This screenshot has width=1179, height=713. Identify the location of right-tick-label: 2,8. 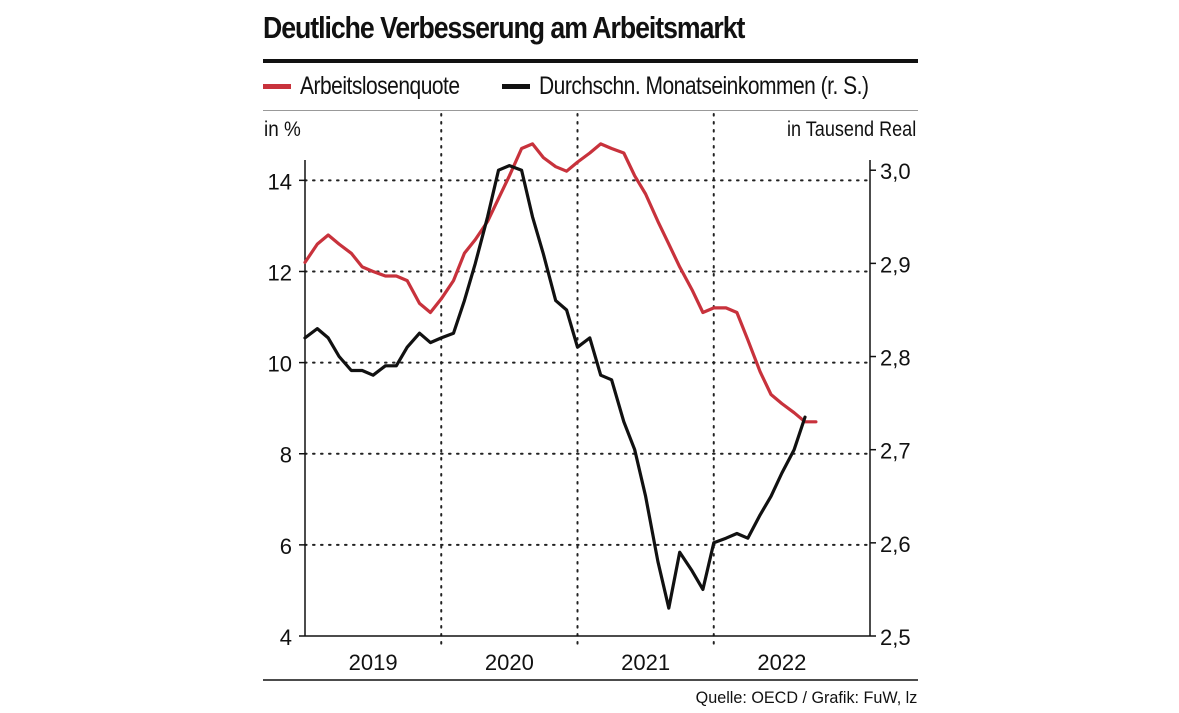
(895, 358).